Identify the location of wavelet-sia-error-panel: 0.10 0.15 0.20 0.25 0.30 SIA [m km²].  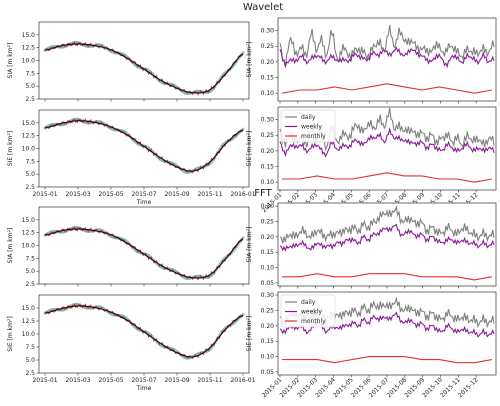
(371, 60).